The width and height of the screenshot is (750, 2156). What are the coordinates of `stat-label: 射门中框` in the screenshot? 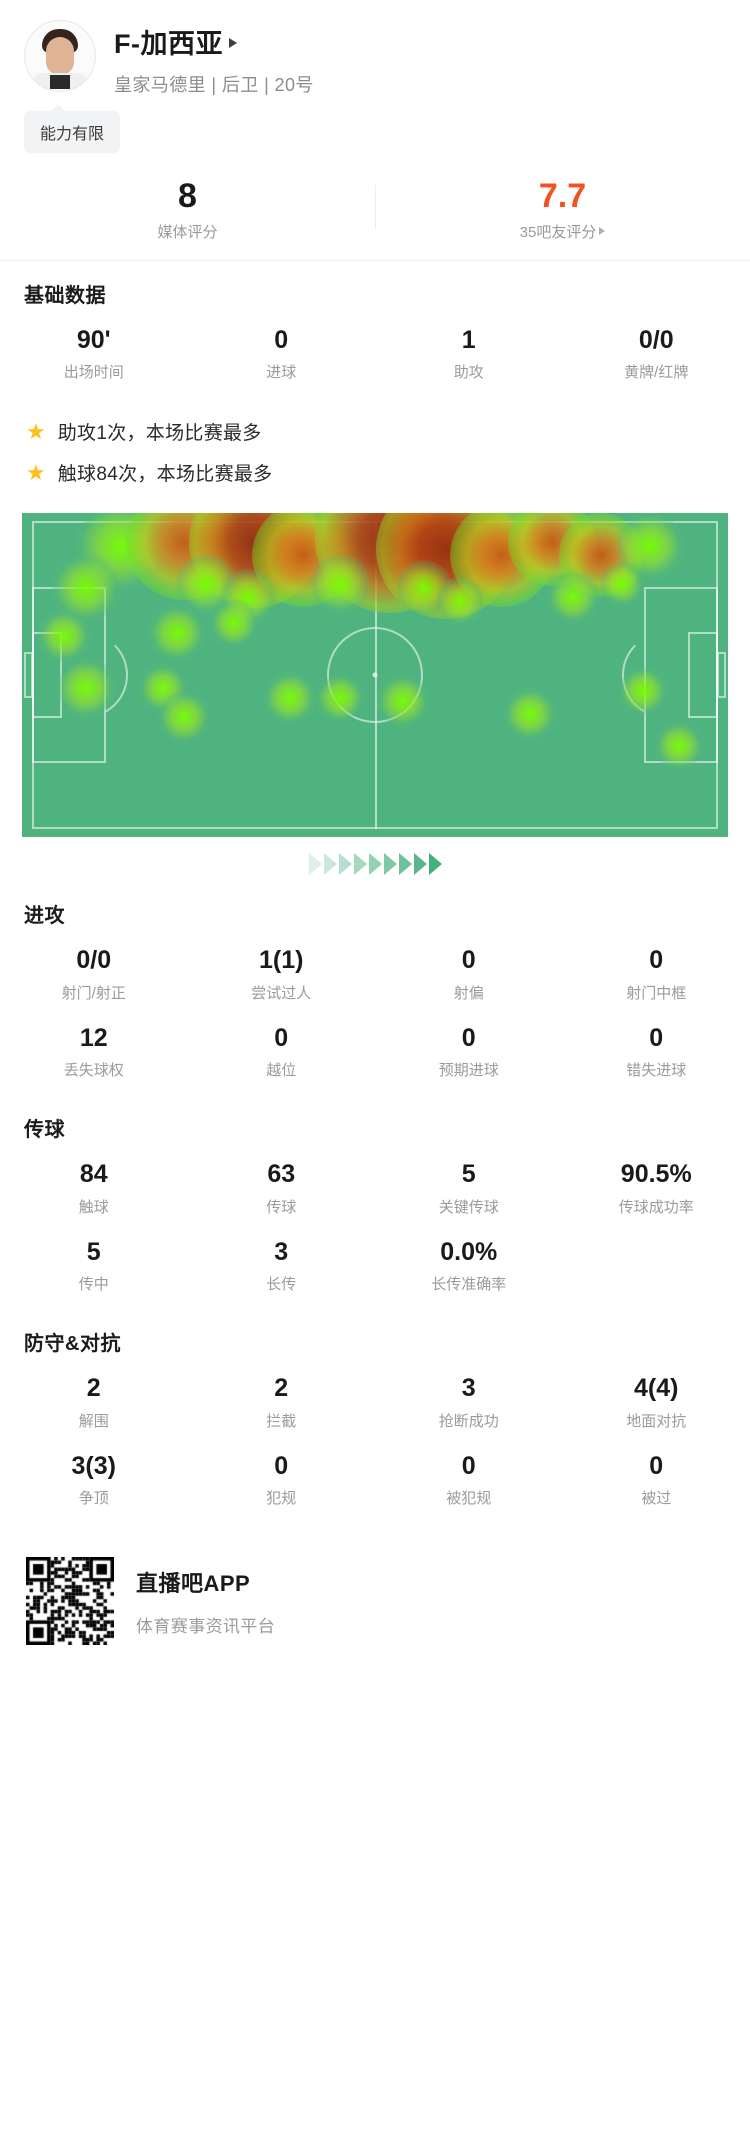 It's located at (656, 993).